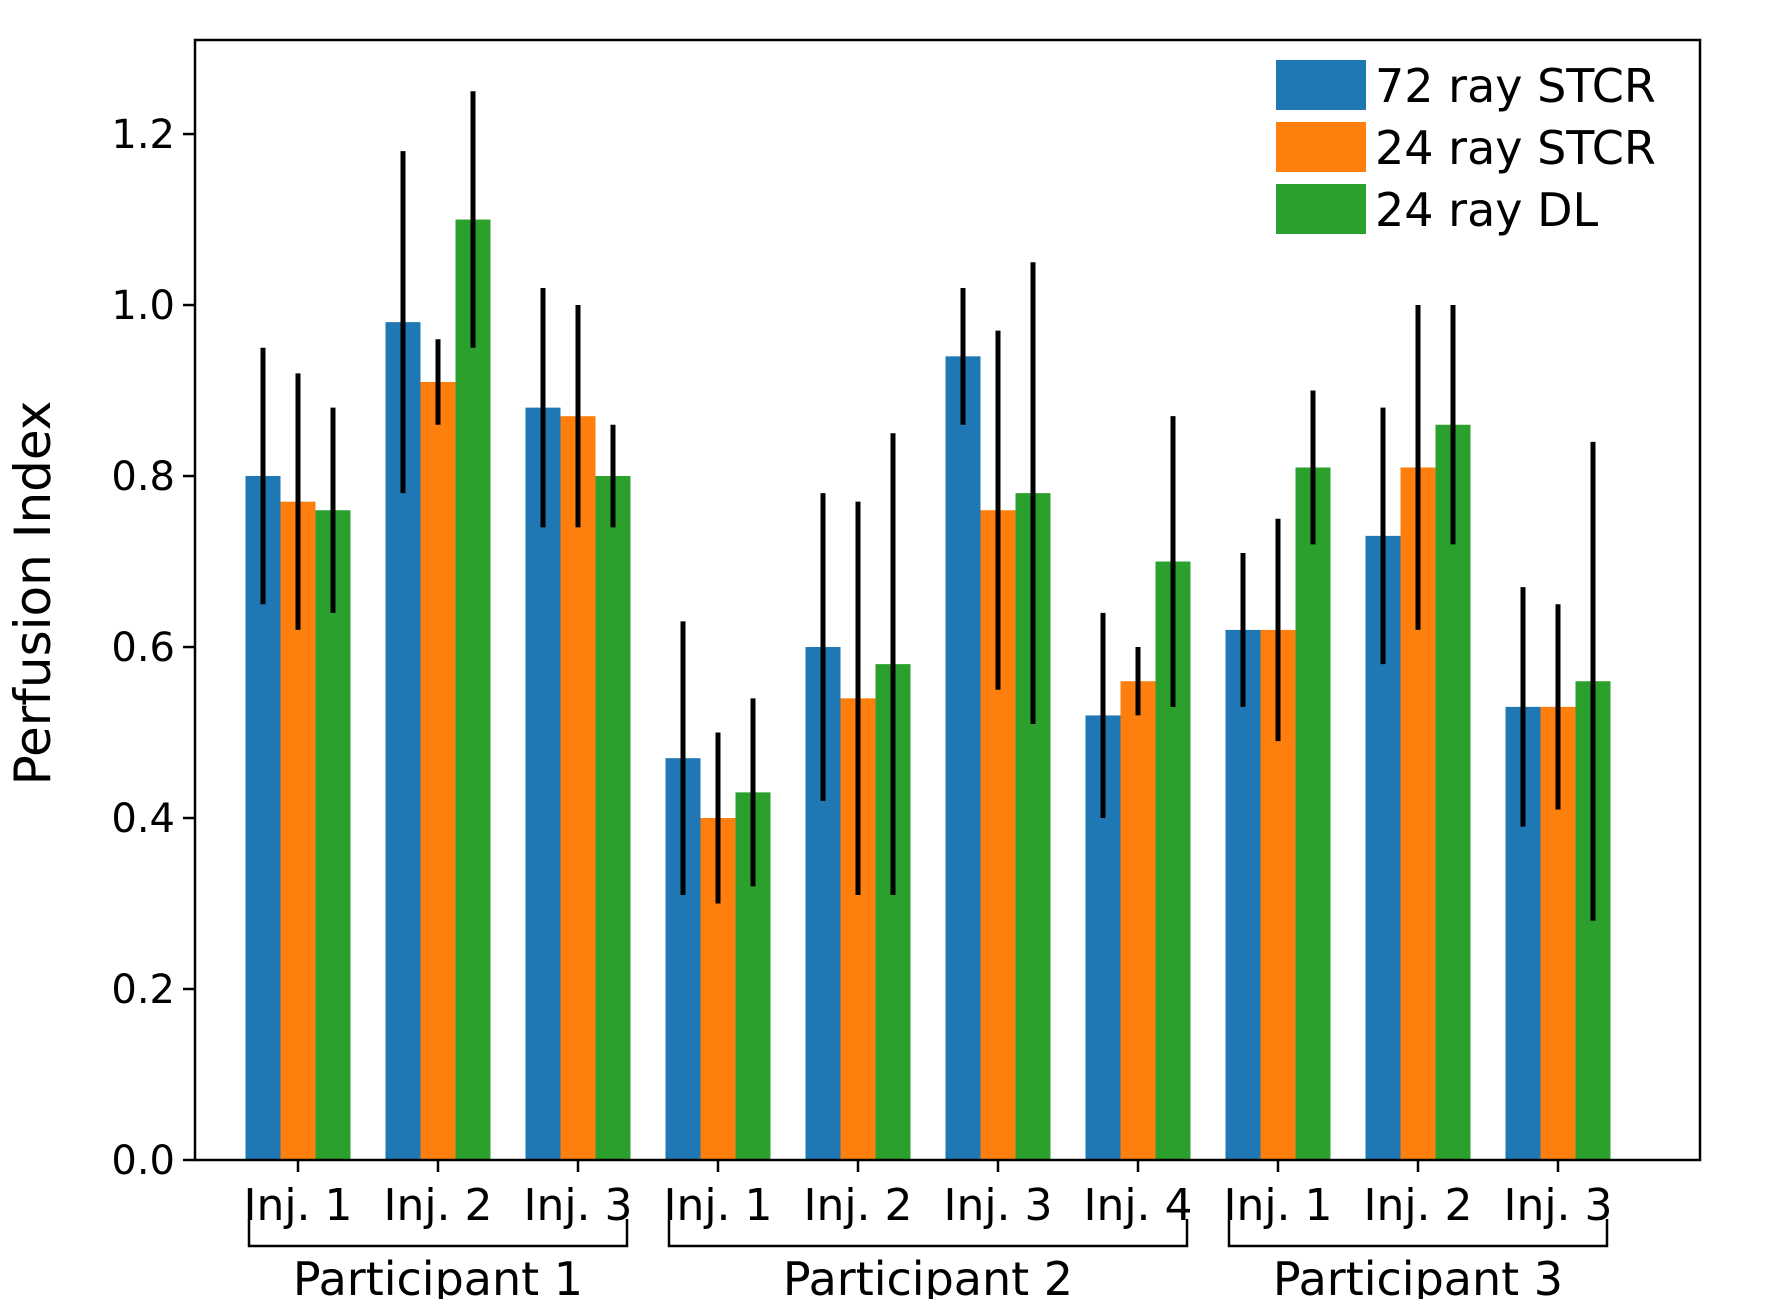 This screenshot has height=1299, width=1772. I want to click on legend-label: 24 ray DL, so click(1487, 210).